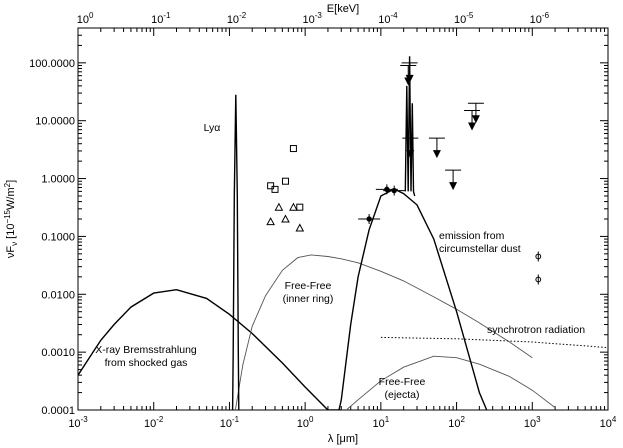  Describe the element at coordinates (343, 439) in the screenshot. I see `x-axis-label: λ [μm]` at that location.